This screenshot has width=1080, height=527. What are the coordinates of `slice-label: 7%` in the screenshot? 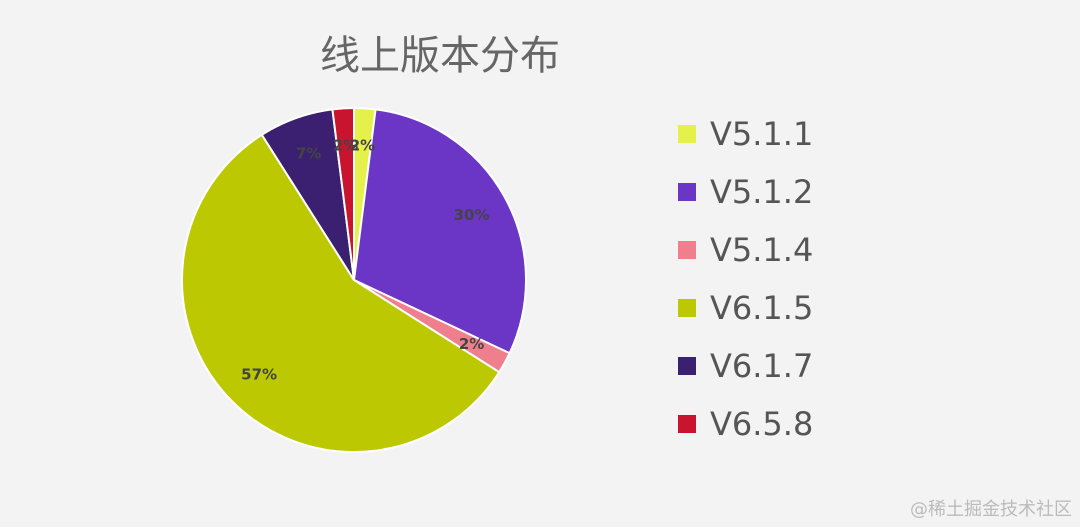 It's located at (308, 153).